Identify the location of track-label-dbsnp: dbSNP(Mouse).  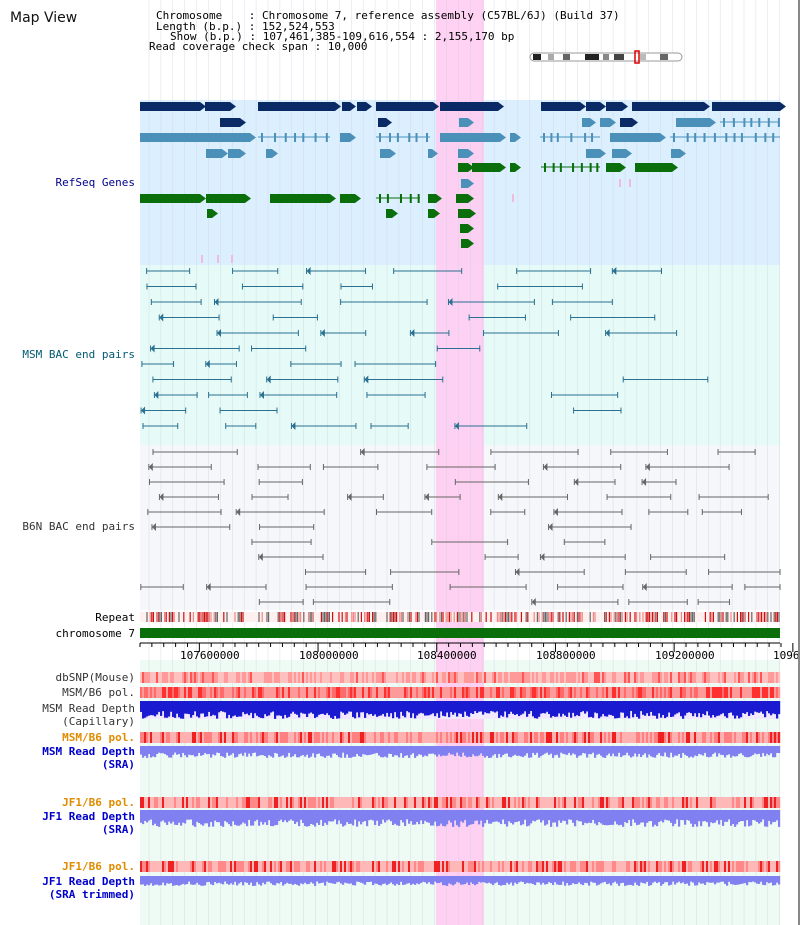
(95, 677).